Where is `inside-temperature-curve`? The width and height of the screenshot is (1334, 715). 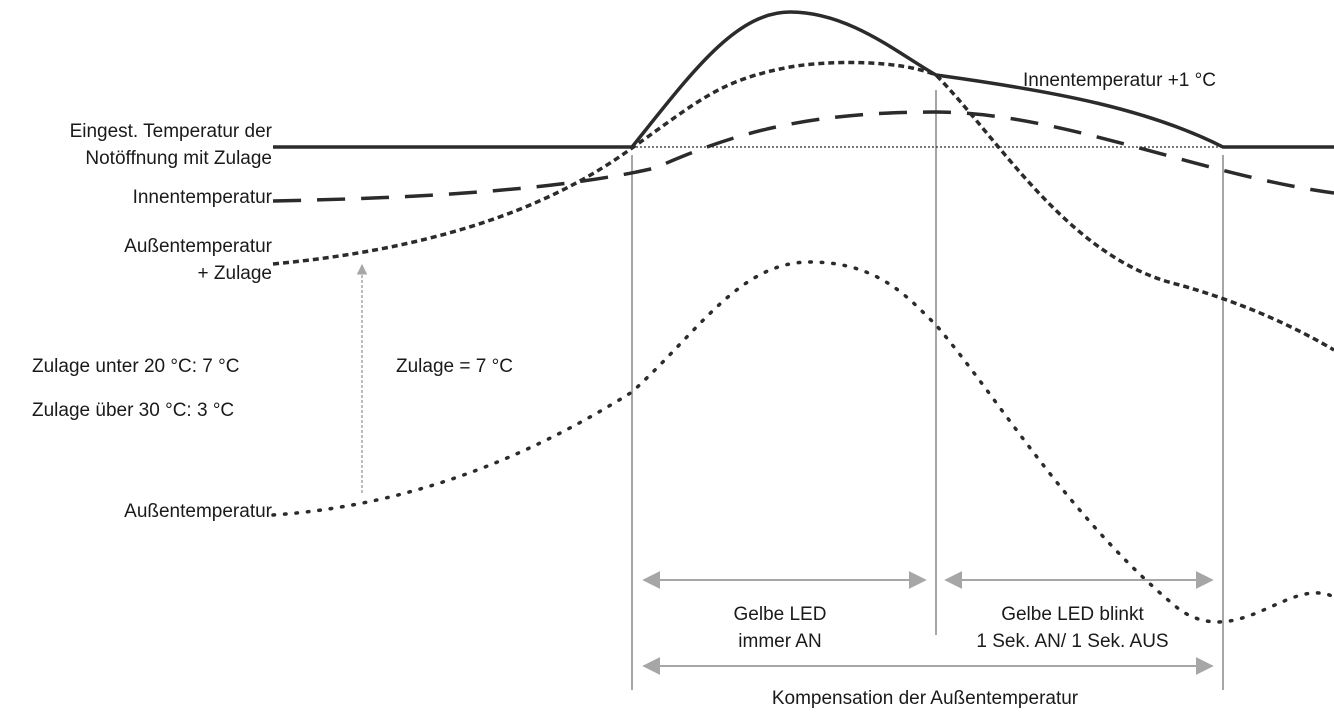 inside-temperature-curve is located at coordinates (803, 156).